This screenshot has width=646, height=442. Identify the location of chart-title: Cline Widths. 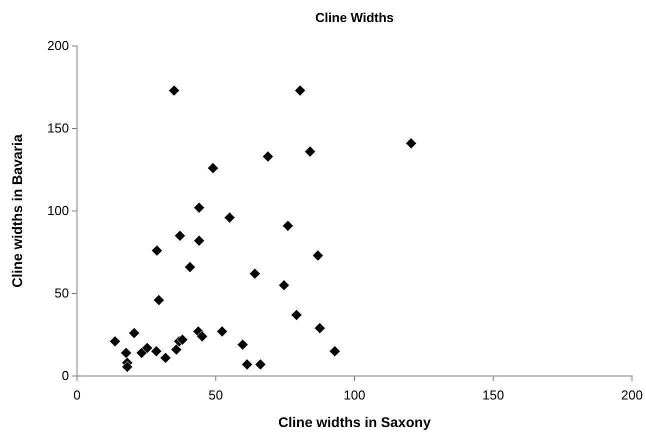
(354, 17).